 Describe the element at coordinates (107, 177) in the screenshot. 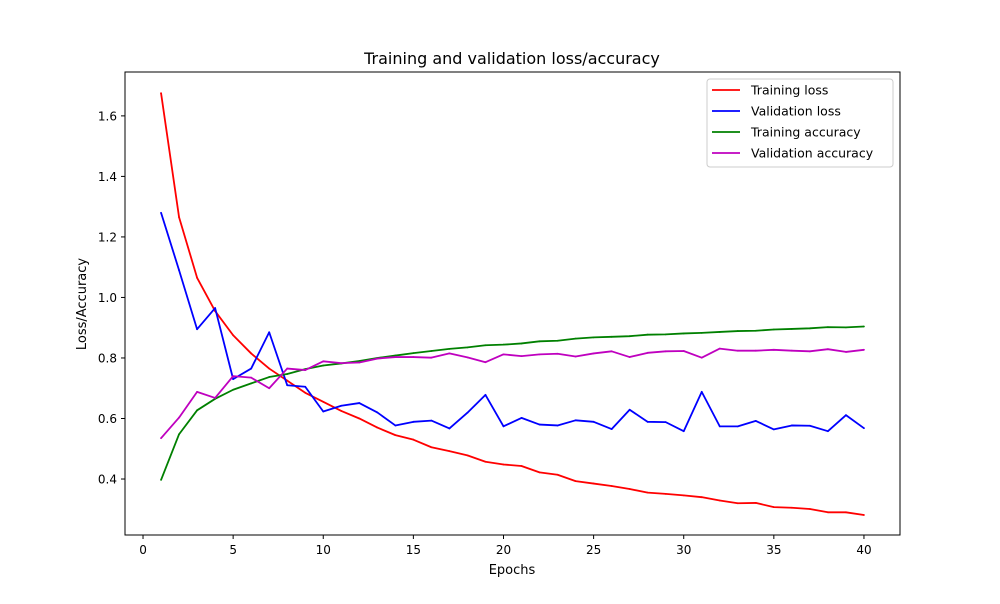

I see `y-tick-label: 1.4` at that location.